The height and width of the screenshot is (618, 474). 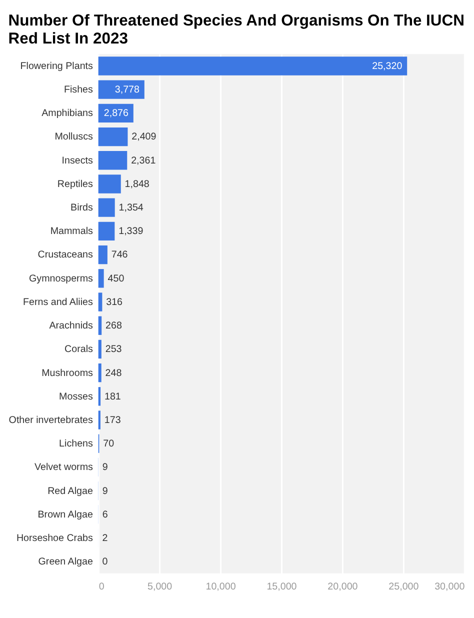 What do you see at coordinates (137, 184) in the screenshot?
I see `data-label: 1,848` at bounding box center [137, 184].